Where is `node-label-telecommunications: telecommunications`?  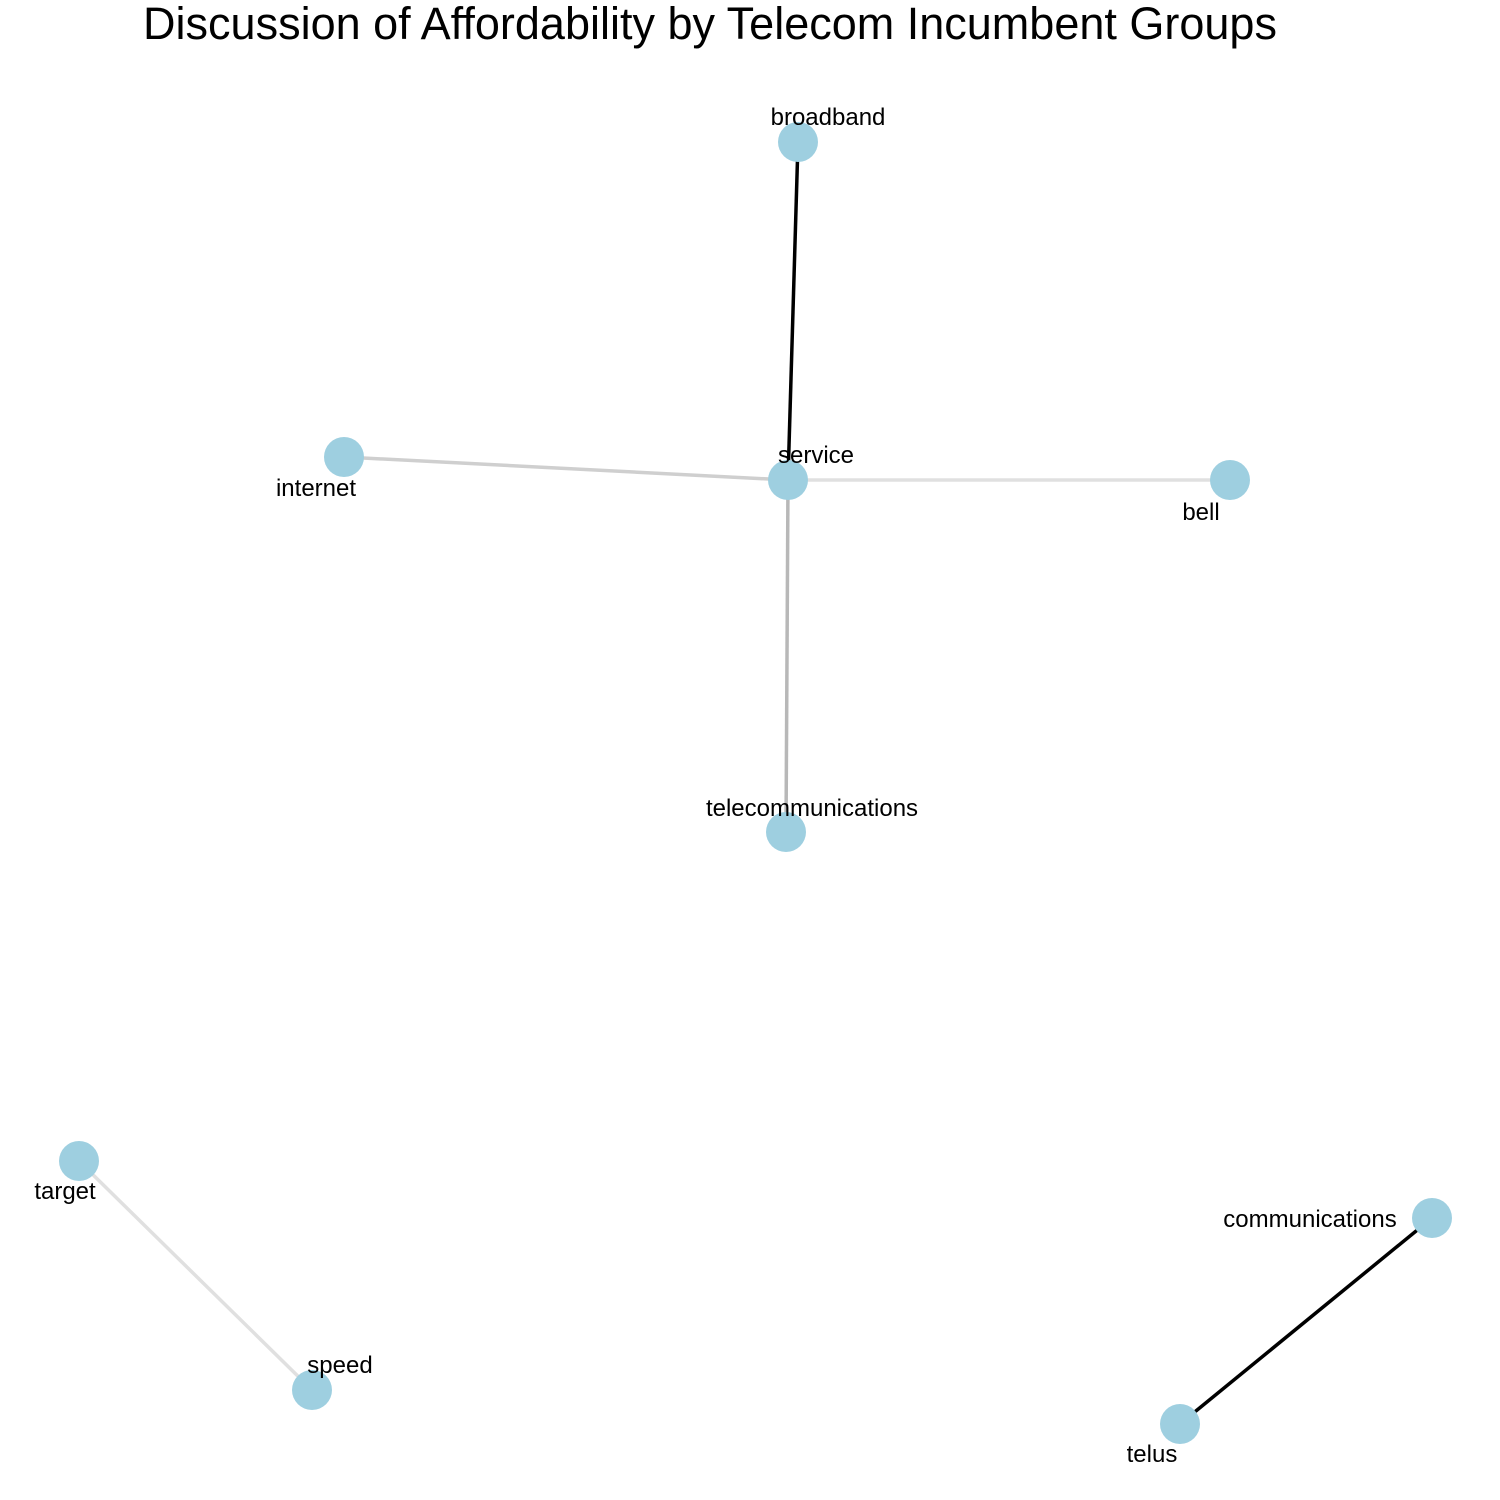 node-label-telecommunications: telecommunications is located at coordinates (812, 808).